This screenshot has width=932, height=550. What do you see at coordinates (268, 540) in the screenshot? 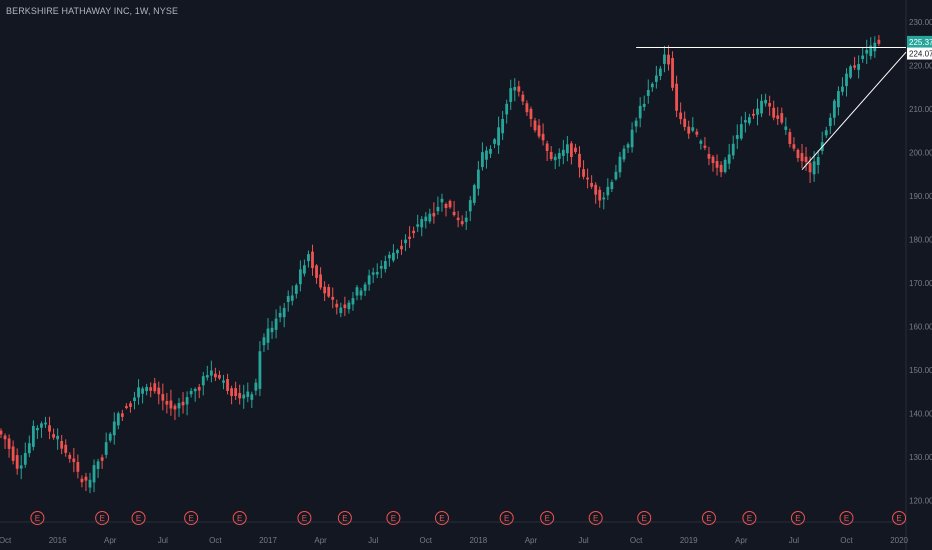
I see `x-tick-label: 2017` at bounding box center [268, 540].